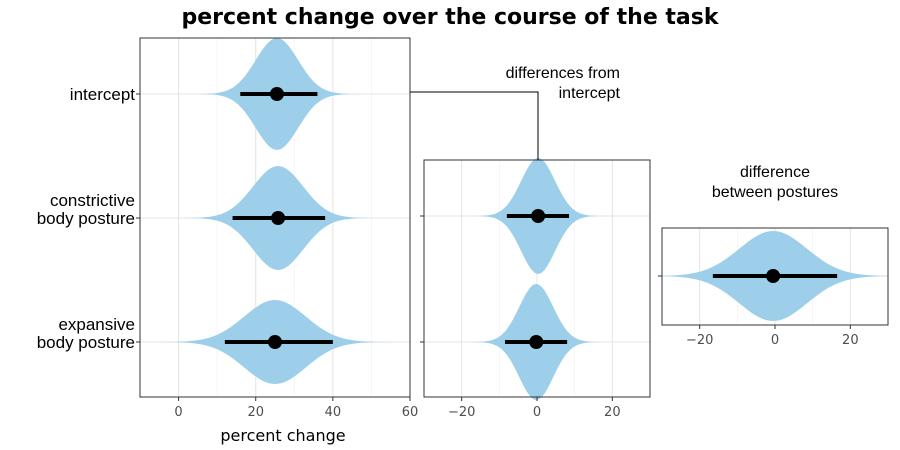  Describe the element at coordinates (102, 94) in the screenshot. I see `row-label: intercept` at that location.